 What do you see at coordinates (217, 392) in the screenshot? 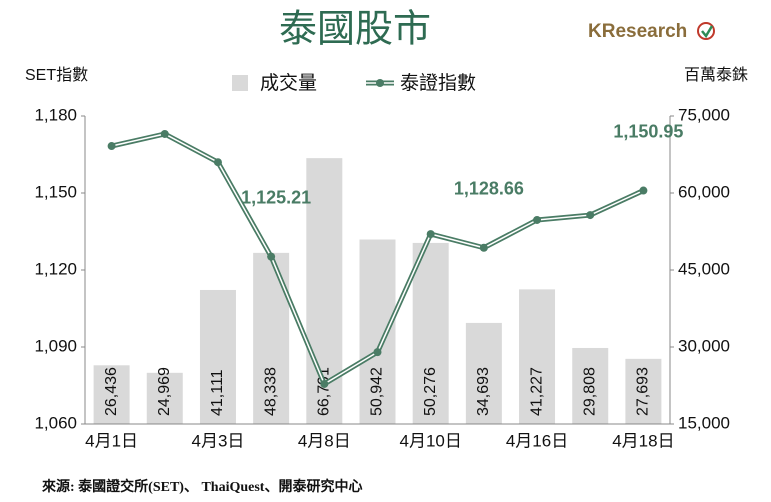
I see `bar-value-label: 41,111` at bounding box center [217, 392].